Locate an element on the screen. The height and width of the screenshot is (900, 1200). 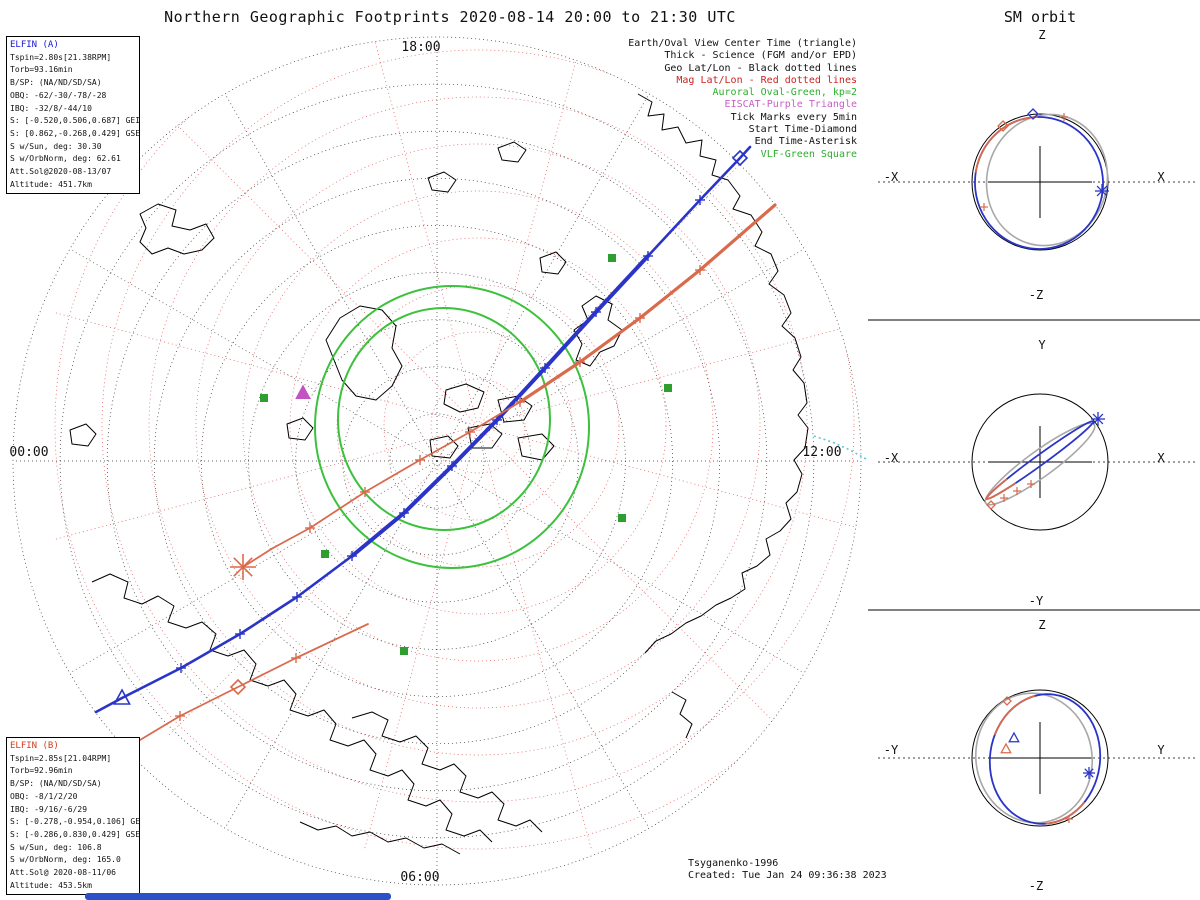
clock-label-06: 06:00 is located at coordinates (420, 877).